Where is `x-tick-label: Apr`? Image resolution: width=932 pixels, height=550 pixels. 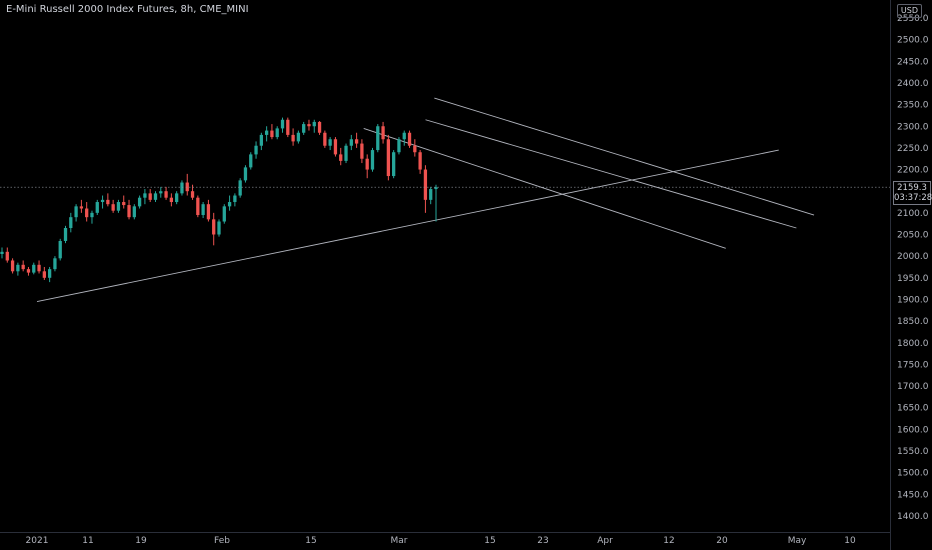 x-tick-label: Apr is located at coordinates (605, 541).